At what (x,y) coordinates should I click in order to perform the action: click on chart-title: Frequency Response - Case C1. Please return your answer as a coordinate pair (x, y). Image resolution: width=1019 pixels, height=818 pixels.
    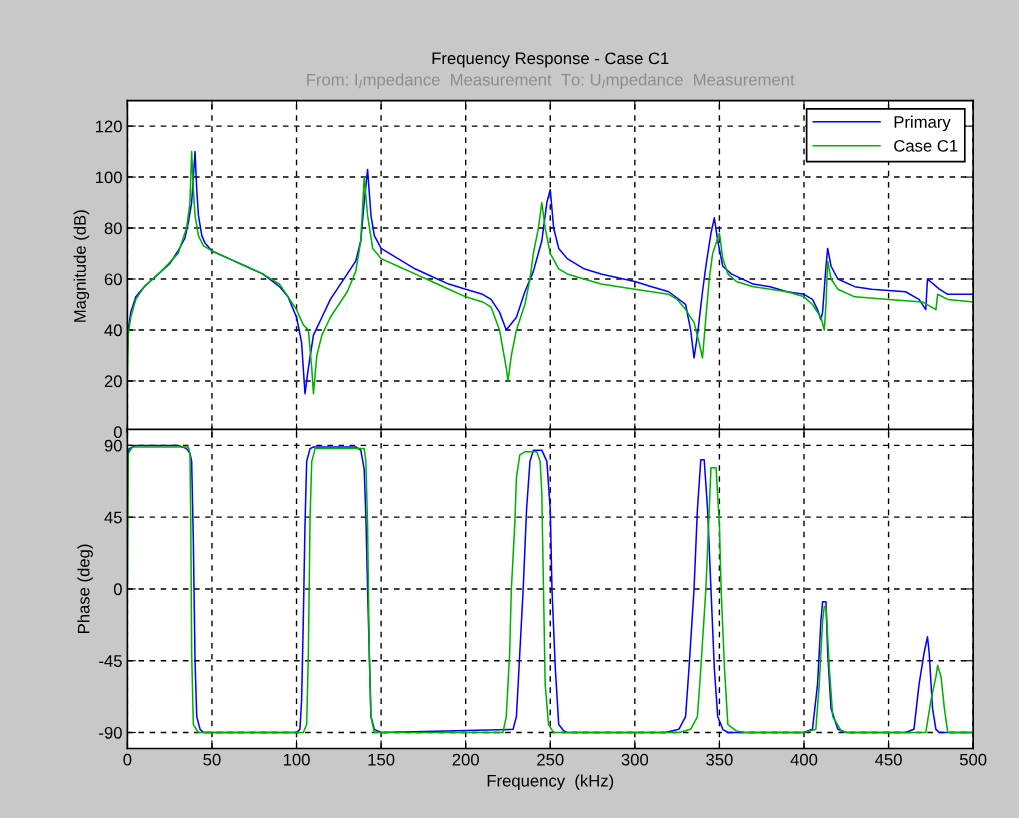
    Looking at the image, I should click on (550, 60).